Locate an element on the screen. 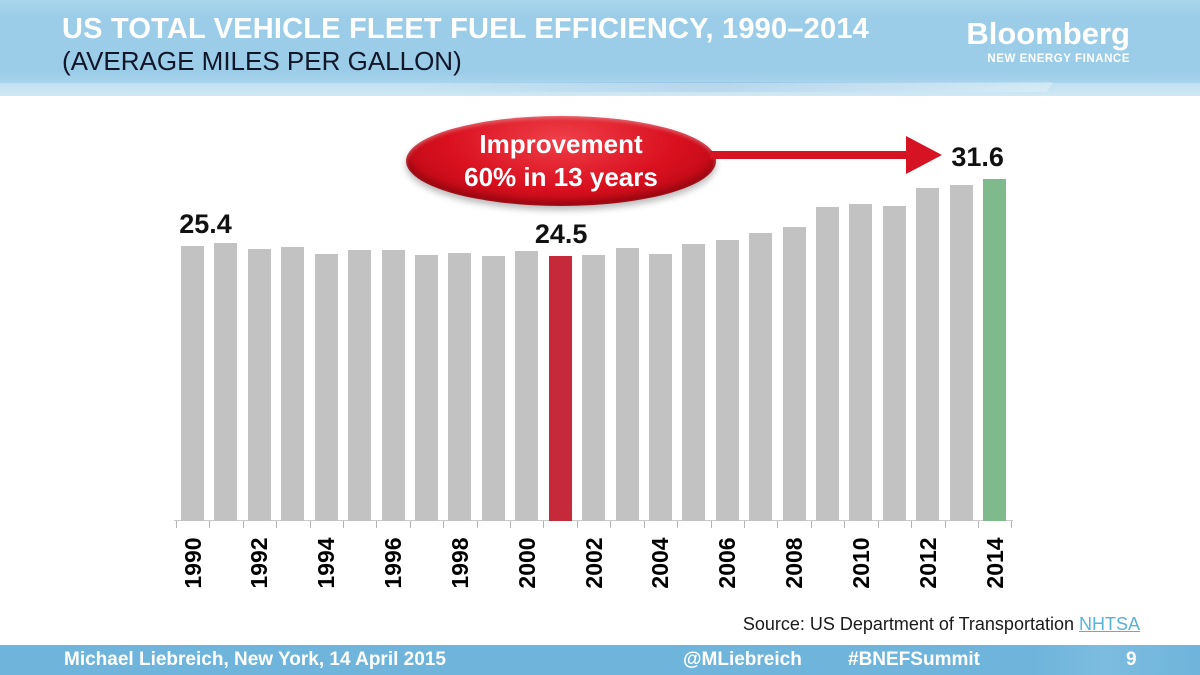 The height and width of the screenshot is (675, 1200). x-tick-label-2010: 2010 is located at coordinates (860, 563).